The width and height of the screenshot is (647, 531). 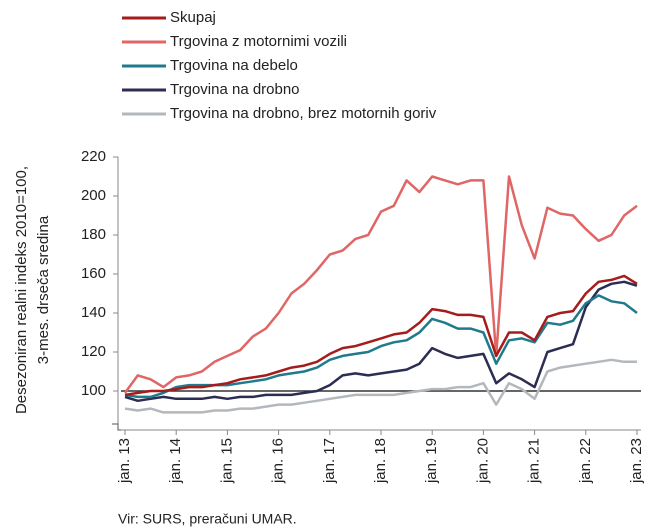 I want to click on x-tick-label: jan. 22, so click(x=585, y=461).